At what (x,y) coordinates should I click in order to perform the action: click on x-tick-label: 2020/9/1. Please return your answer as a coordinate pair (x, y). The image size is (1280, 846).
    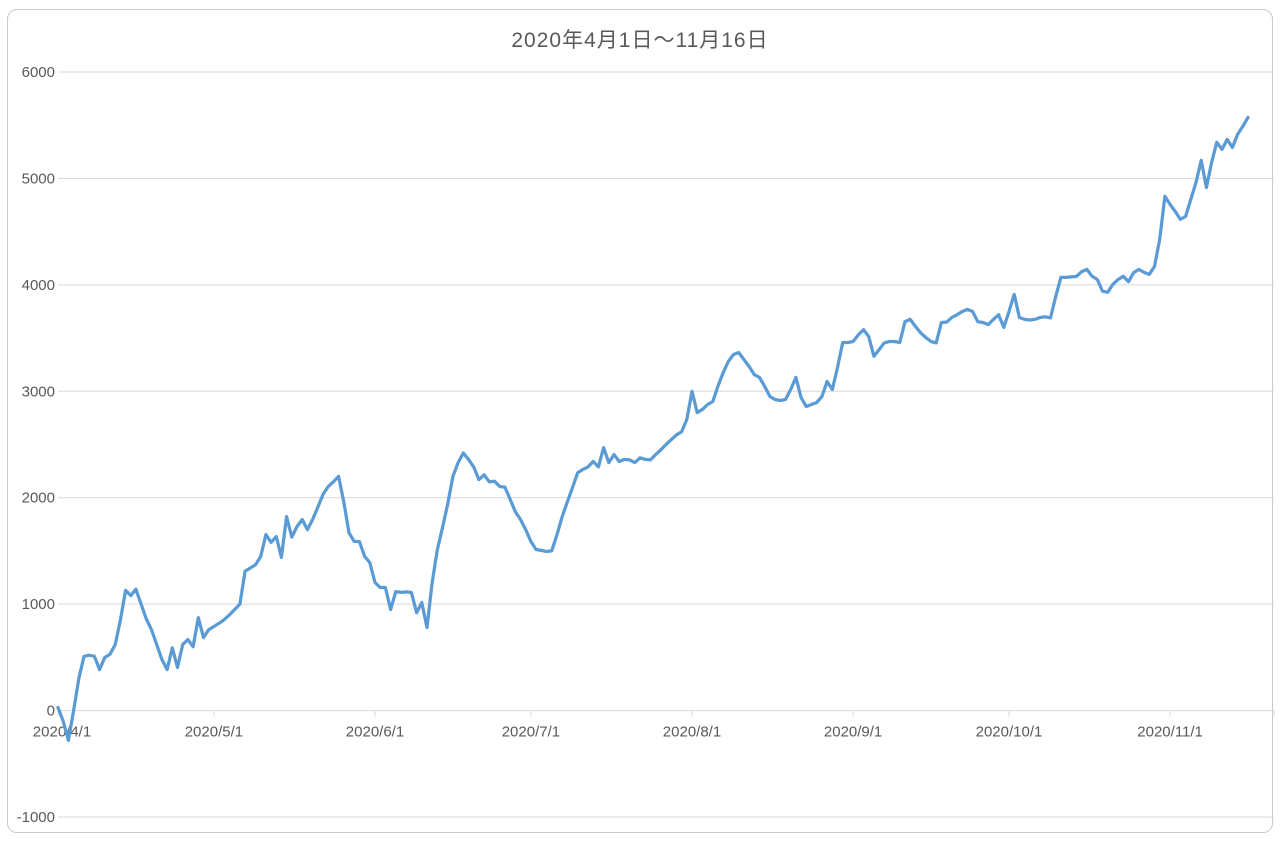
    Looking at the image, I should click on (853, 732).